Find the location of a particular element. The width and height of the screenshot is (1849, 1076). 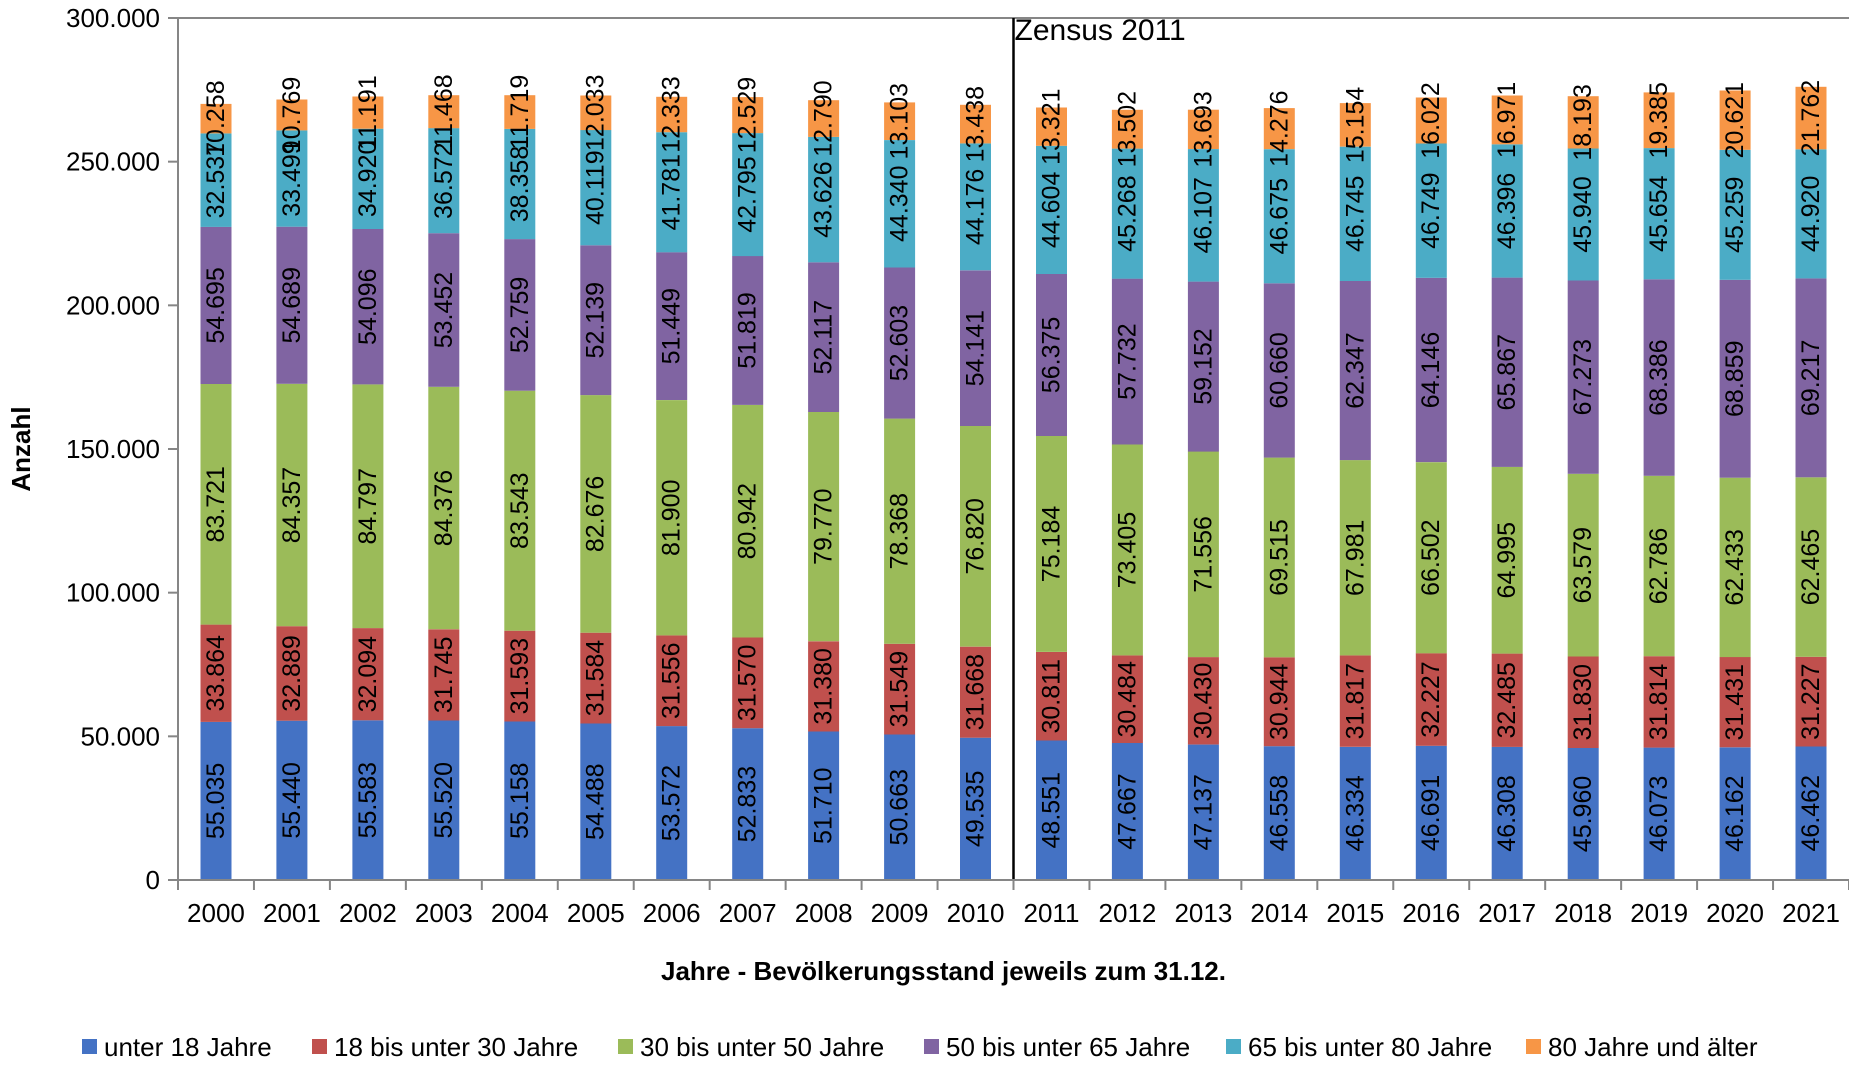

data-label: 48.551 is located at coordinates (1051, 810).